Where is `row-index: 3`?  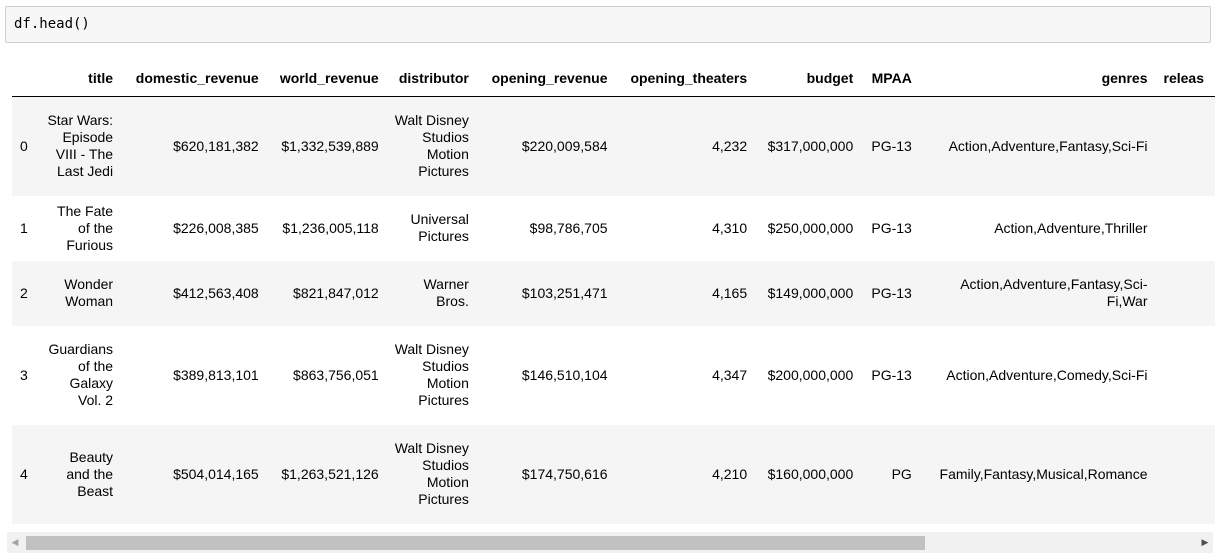
row-index: 3 is located at coordinates (24, 374).